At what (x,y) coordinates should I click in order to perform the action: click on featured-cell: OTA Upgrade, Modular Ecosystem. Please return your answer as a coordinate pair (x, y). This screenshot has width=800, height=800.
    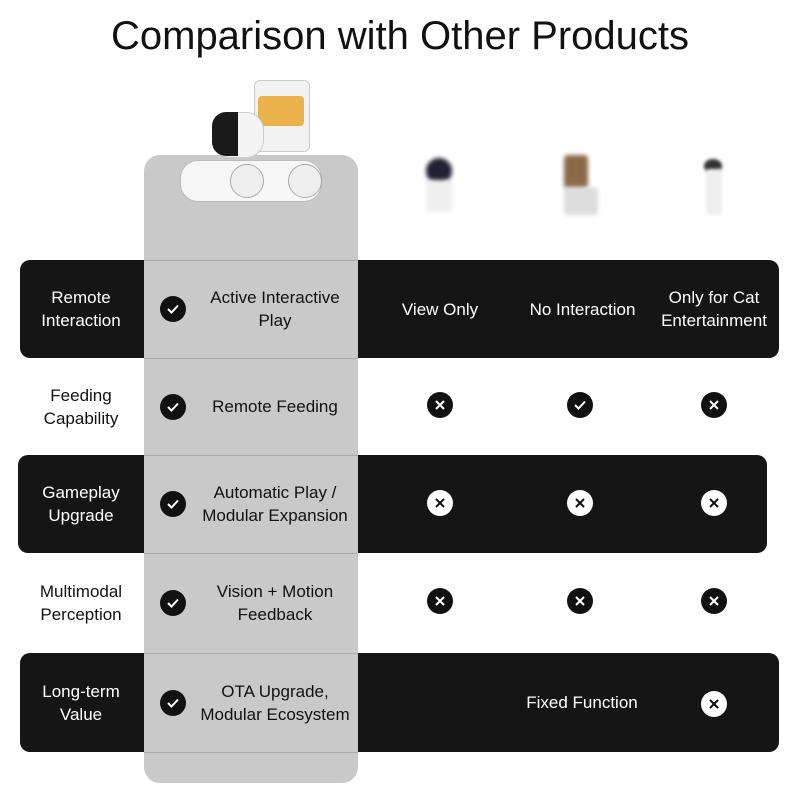
    Looking at the image, I should click on (258, 702).